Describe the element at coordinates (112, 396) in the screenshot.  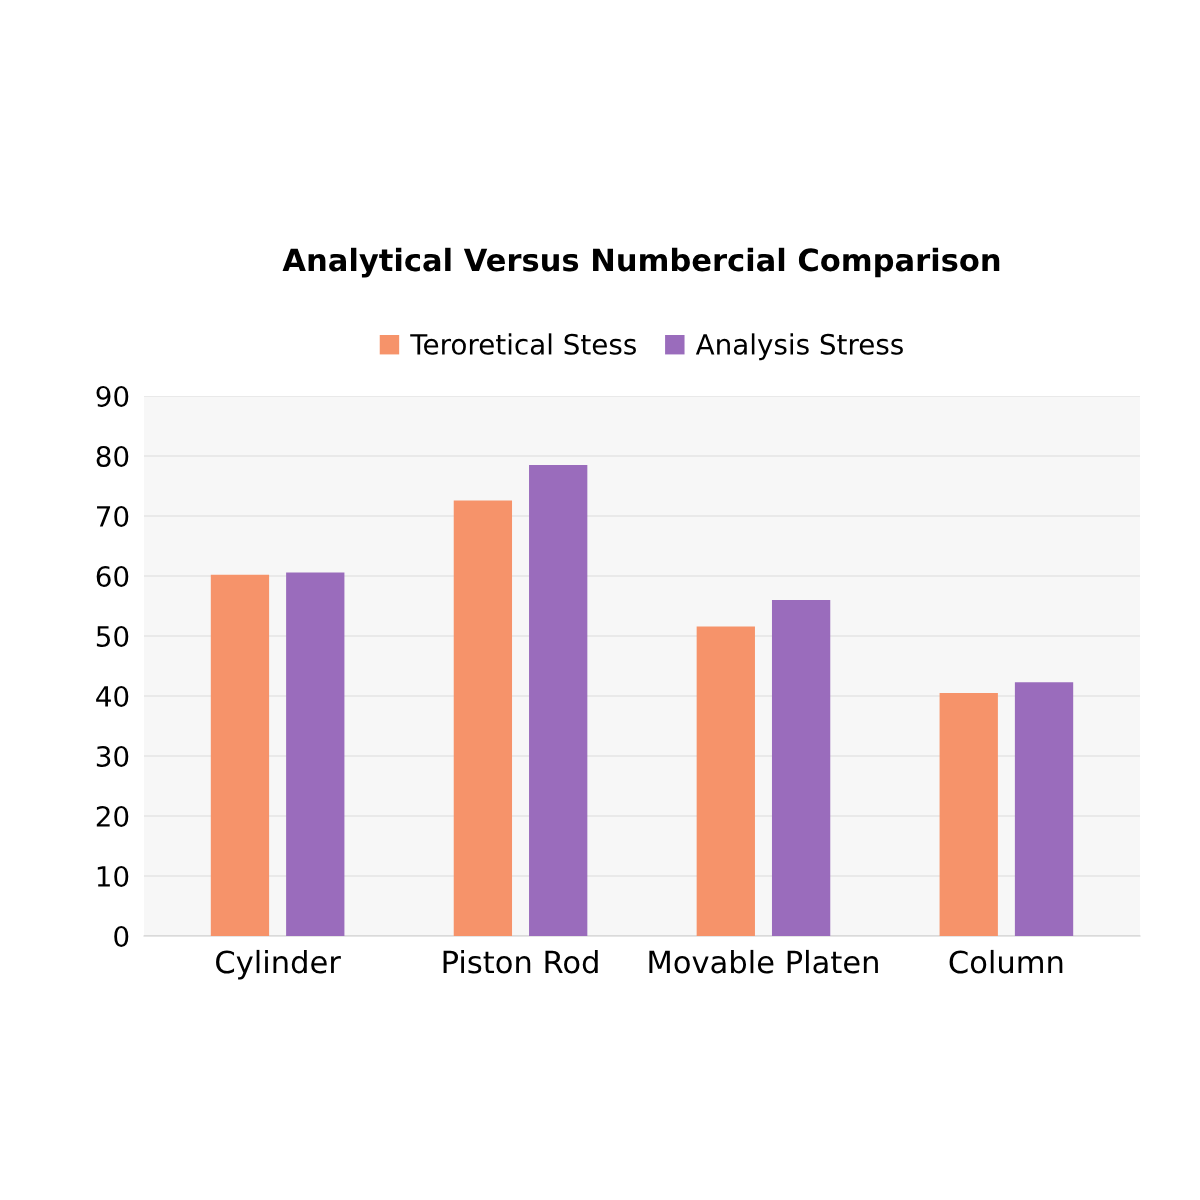
I see `y-tick-label: 90` at that location.